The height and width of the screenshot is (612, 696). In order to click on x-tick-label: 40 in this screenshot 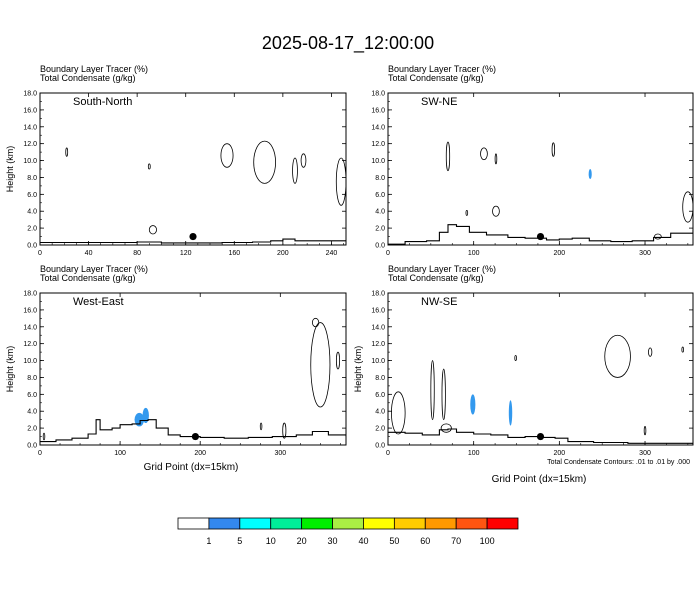, I will do `click(89, 253)`.